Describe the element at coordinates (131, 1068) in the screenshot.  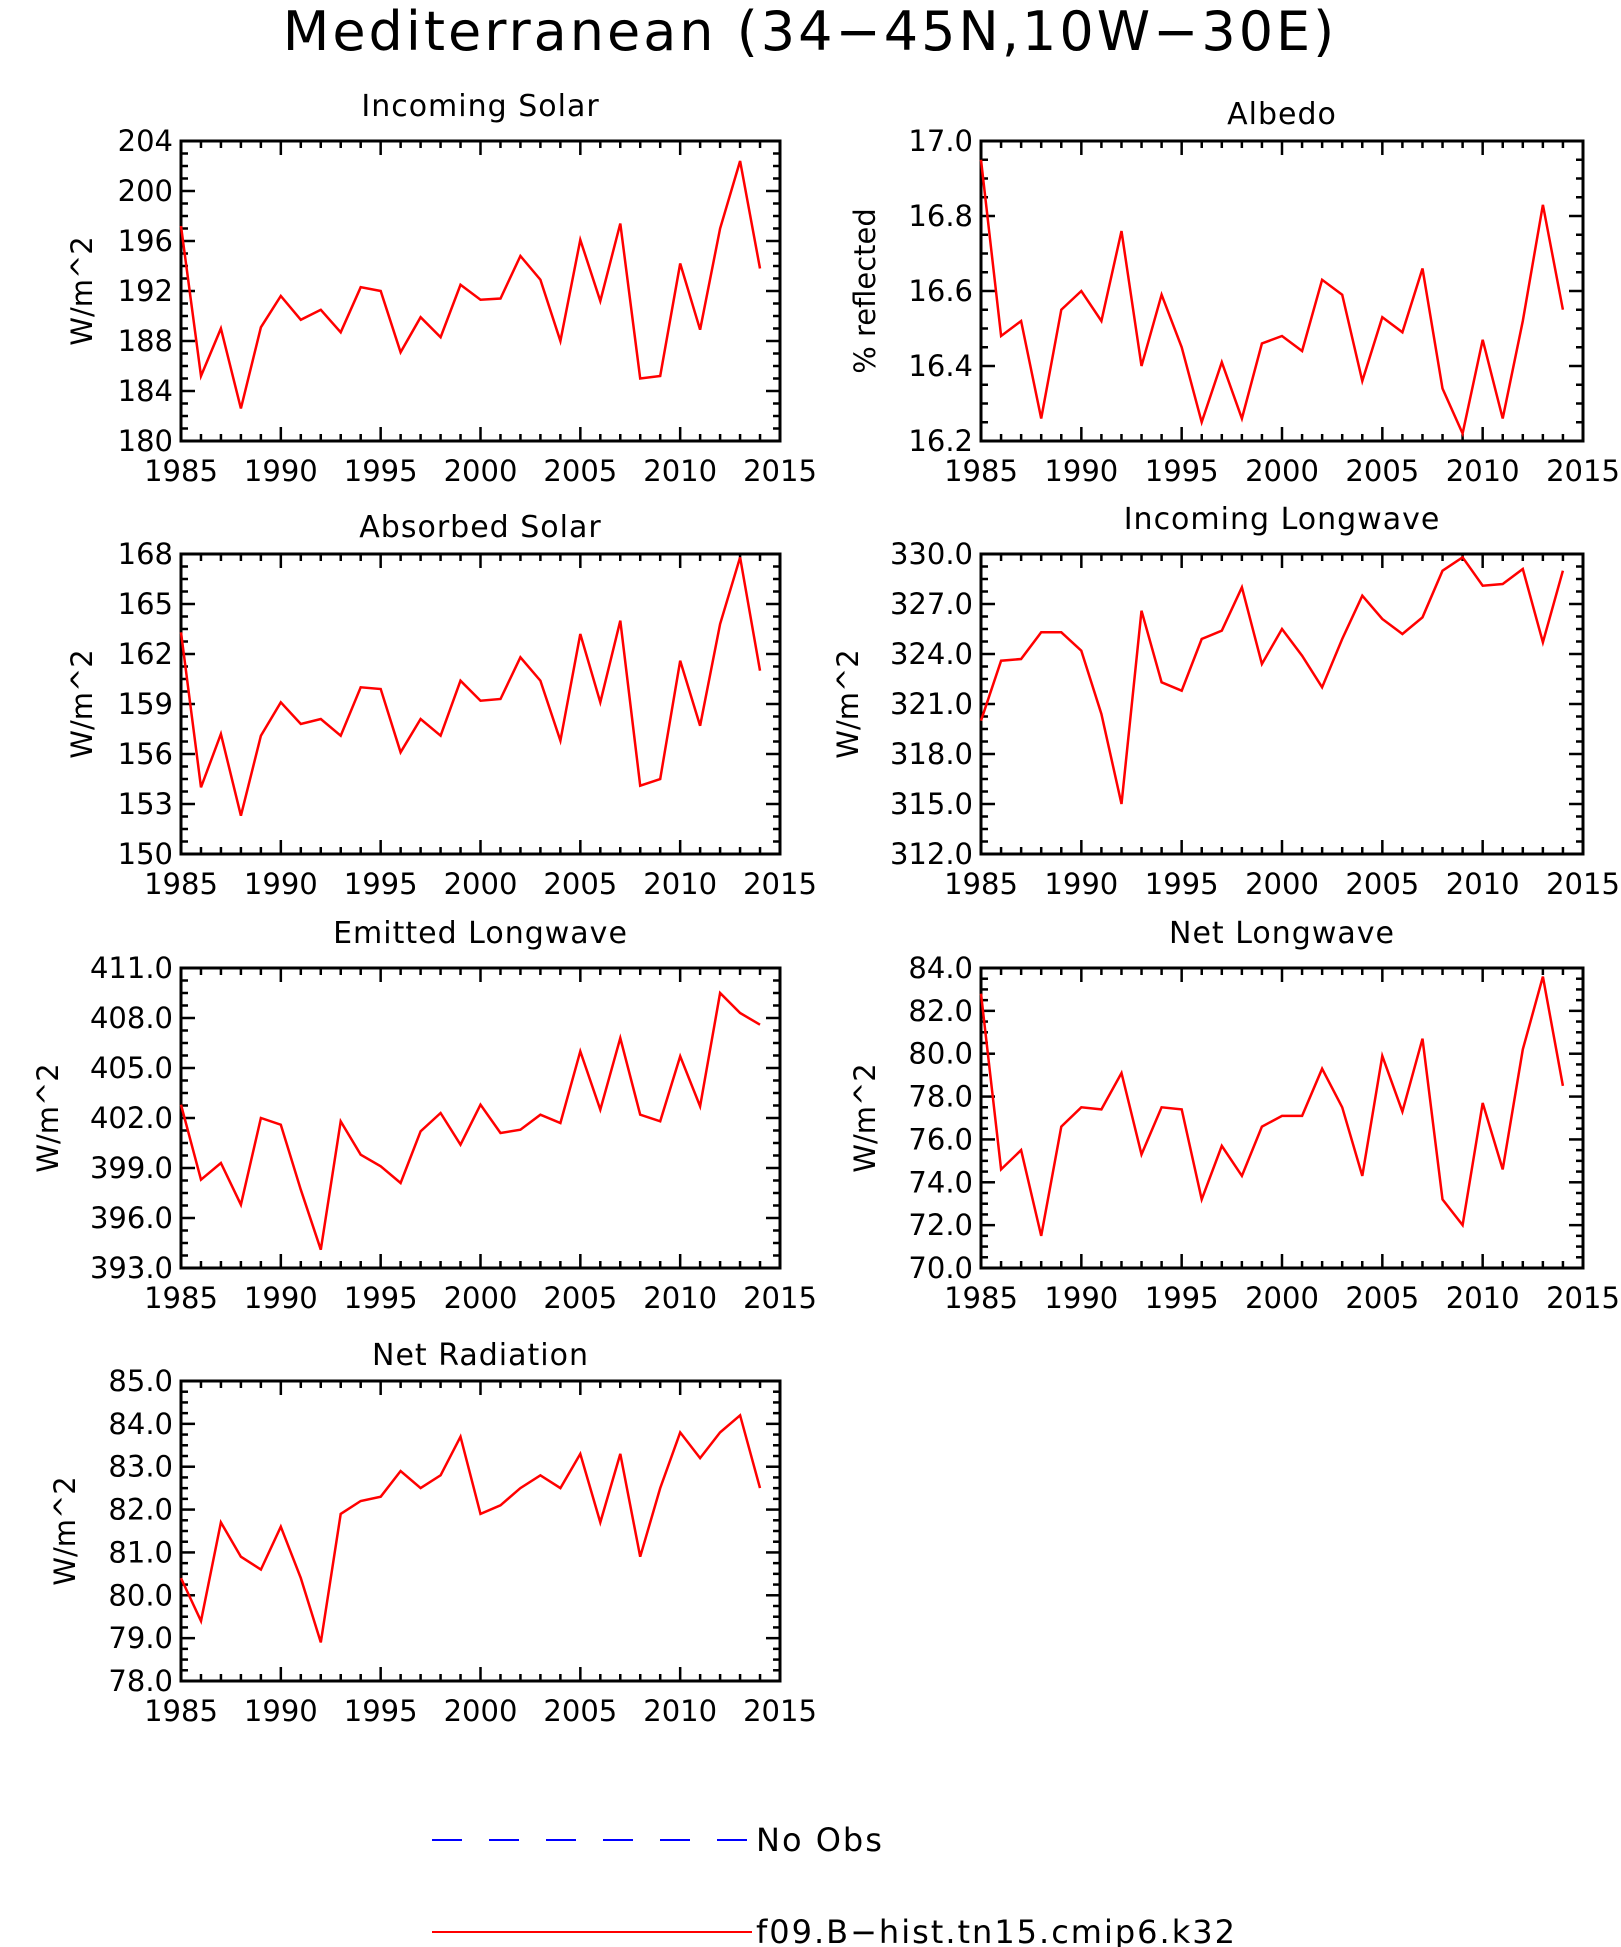
I see `y-tick-label: 405.0` at that location.